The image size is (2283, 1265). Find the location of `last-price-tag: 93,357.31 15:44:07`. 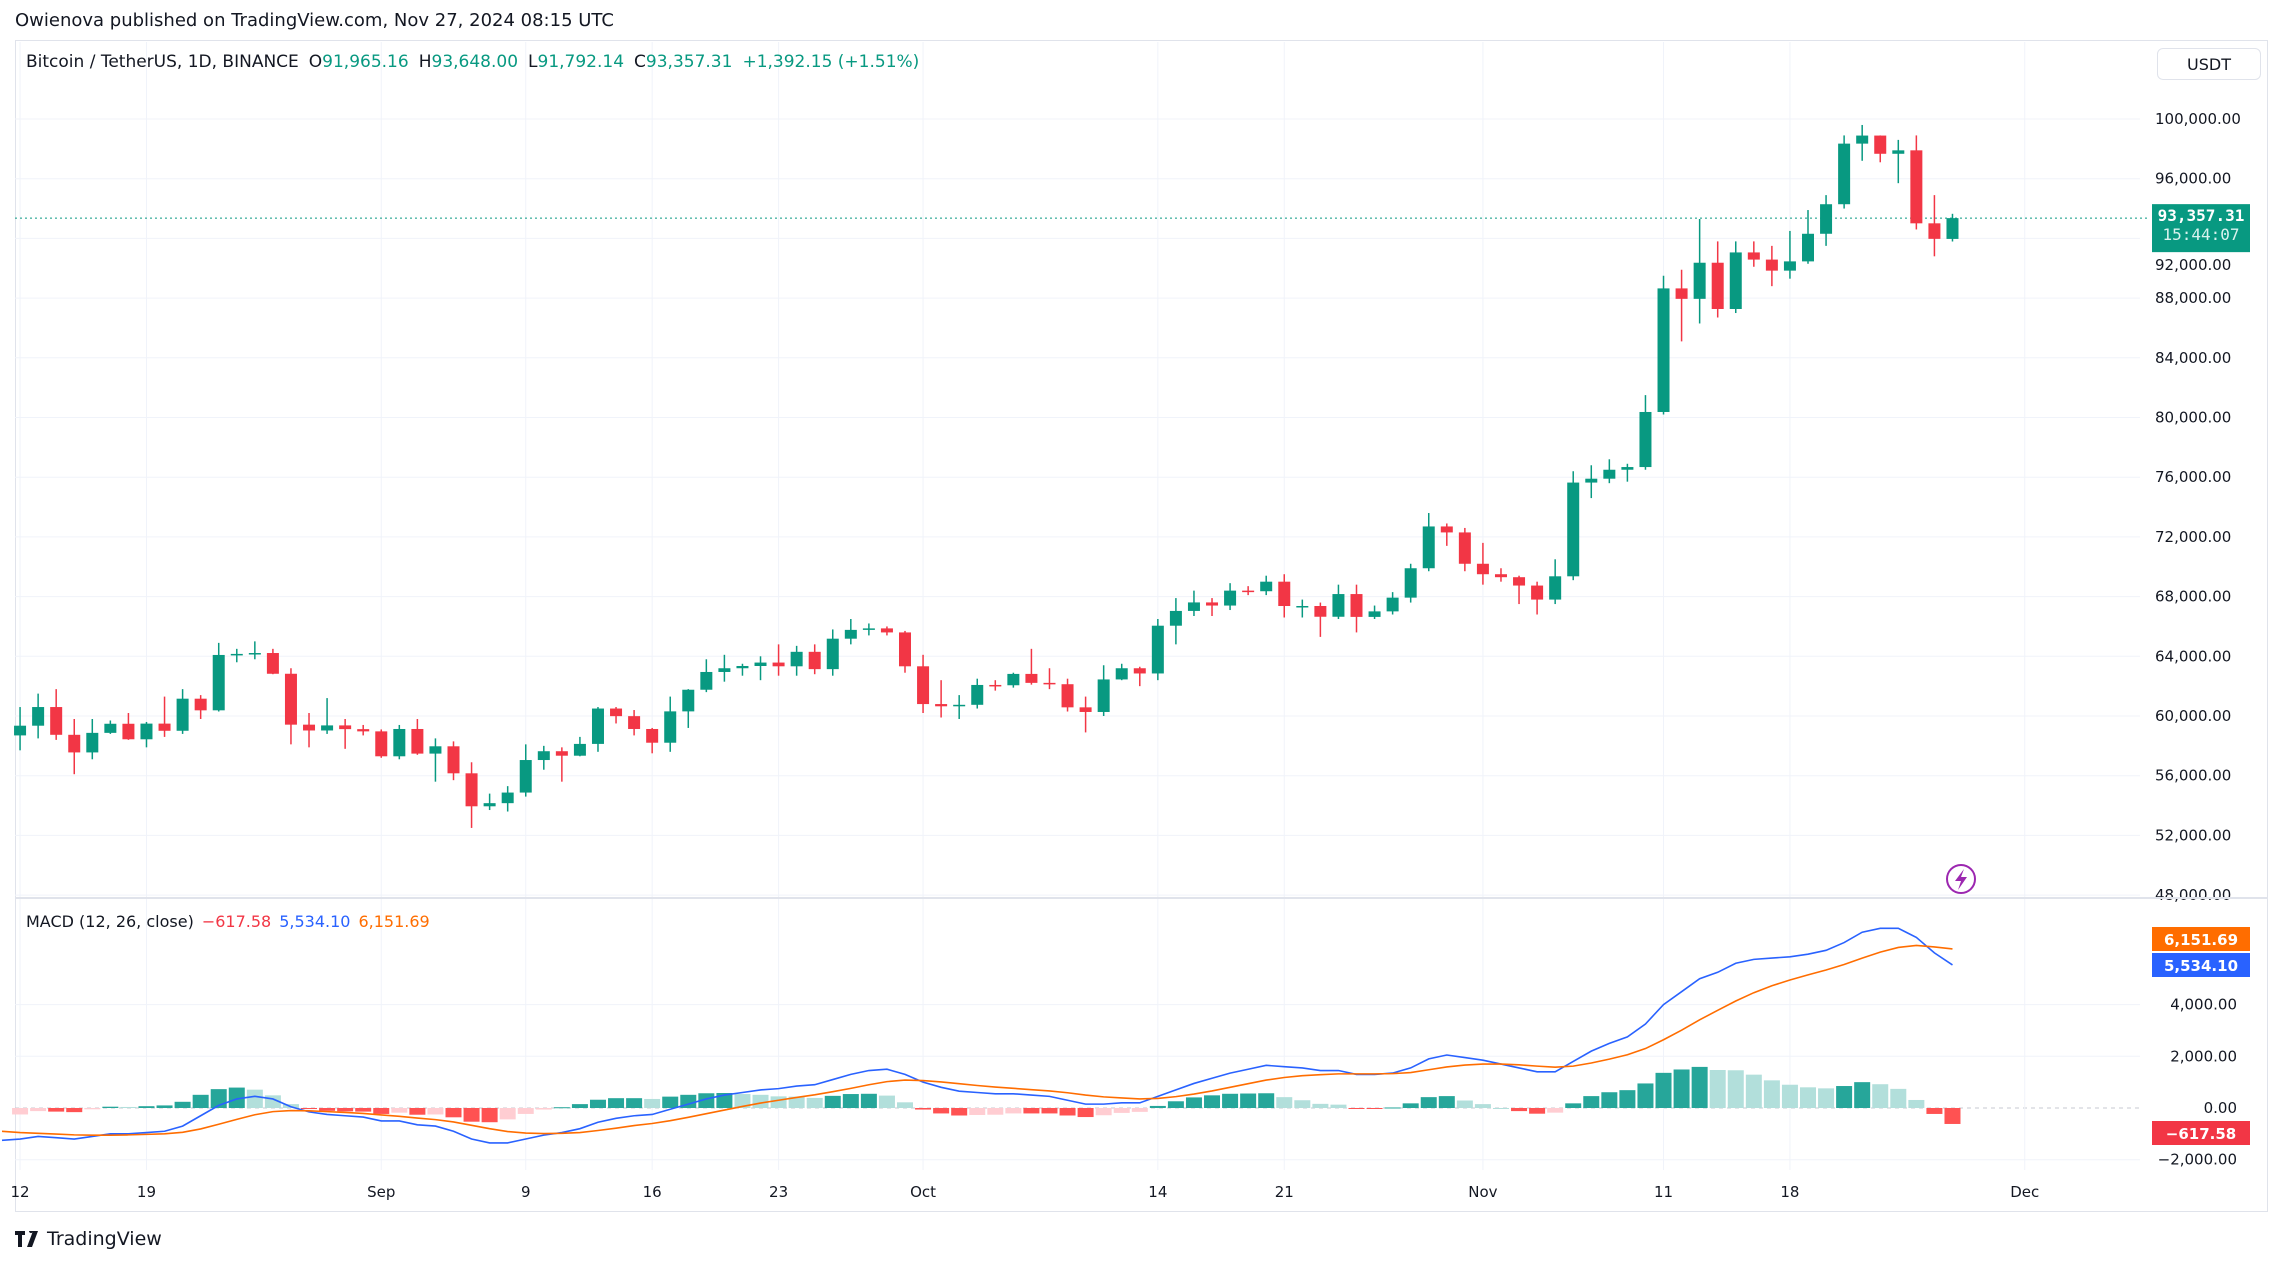

last-price-tag: 93,357.31 15:44:07 is located at coordinates (2201, 228).